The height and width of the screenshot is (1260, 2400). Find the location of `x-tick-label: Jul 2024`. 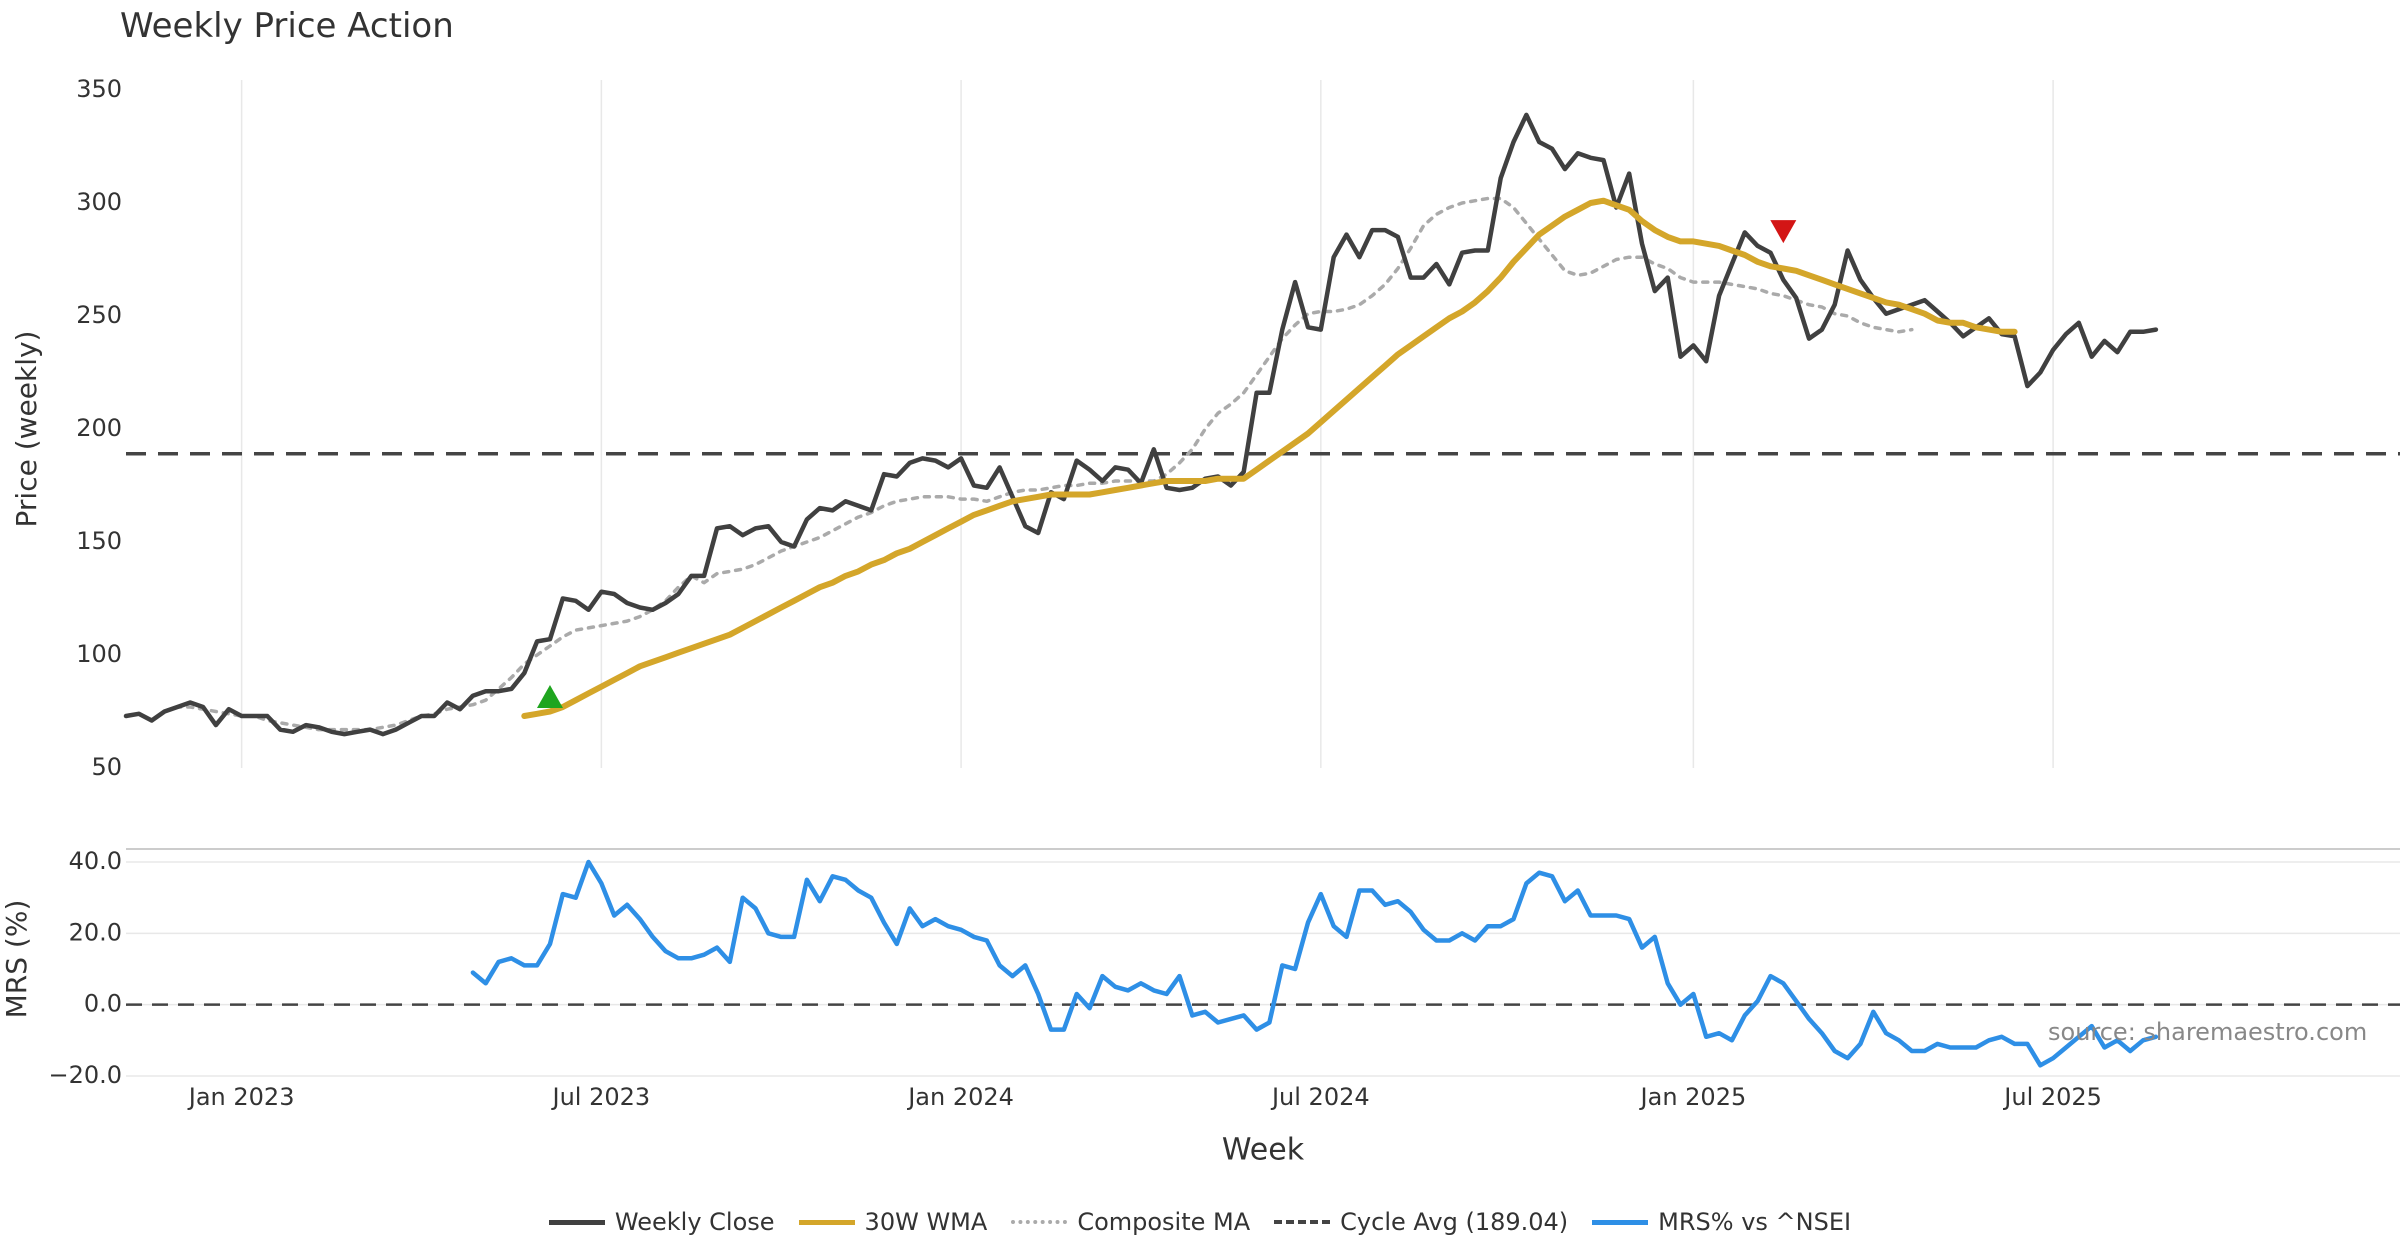

x-tick-label: Jul 2024 is located at coordinates (1320, 1097).